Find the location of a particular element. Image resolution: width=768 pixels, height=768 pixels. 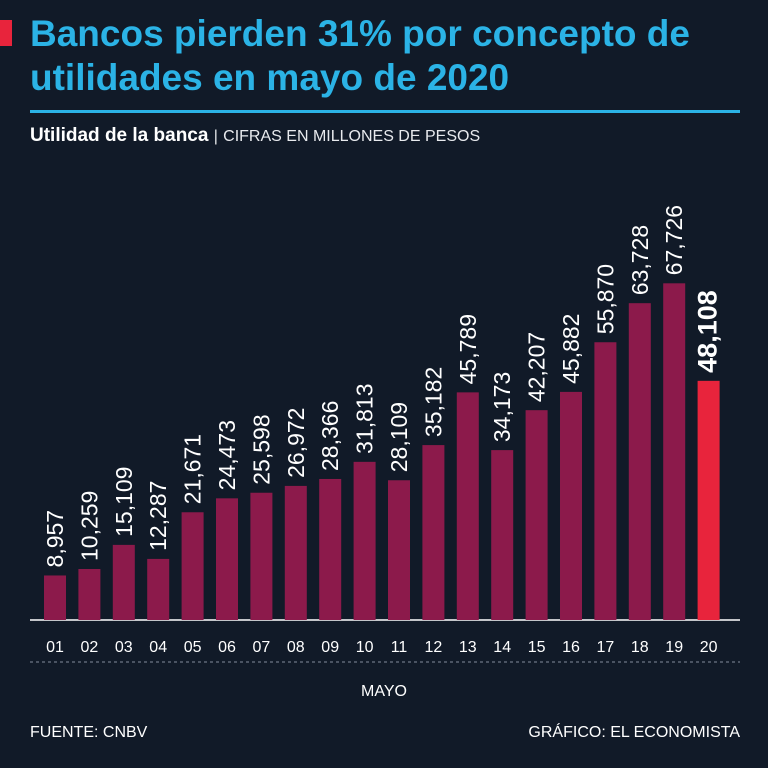

x-tick-03: 03 is located at coordinates (124, 647).